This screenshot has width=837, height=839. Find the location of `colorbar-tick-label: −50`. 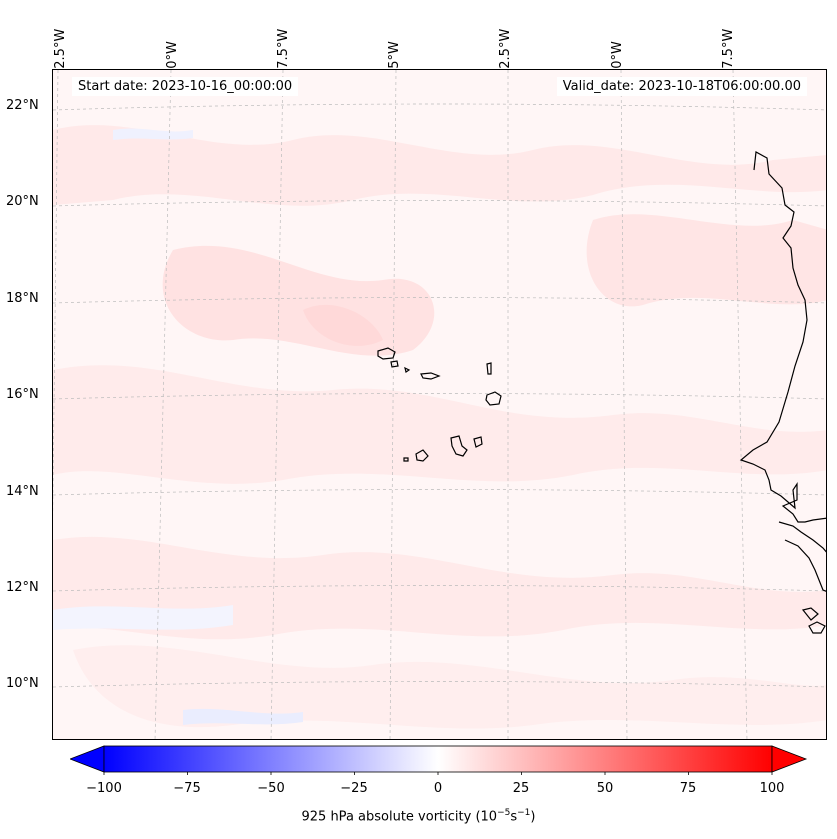

colorbar-tick-label: −50 is located at coordinates (271, 788).